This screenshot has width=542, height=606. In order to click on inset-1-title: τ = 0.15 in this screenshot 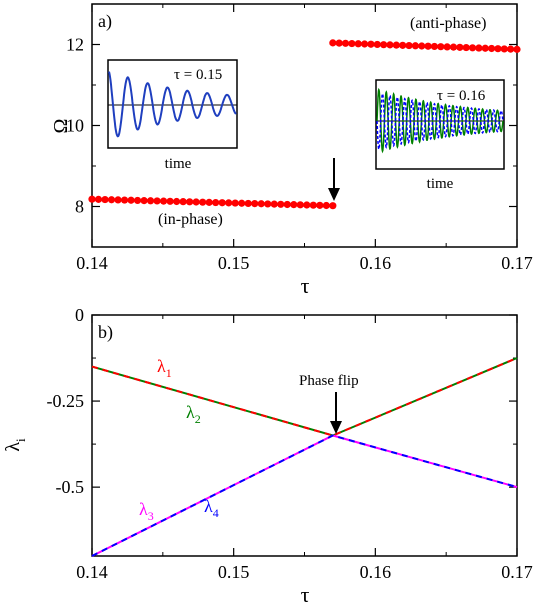, I will do `click(198, 75)`.